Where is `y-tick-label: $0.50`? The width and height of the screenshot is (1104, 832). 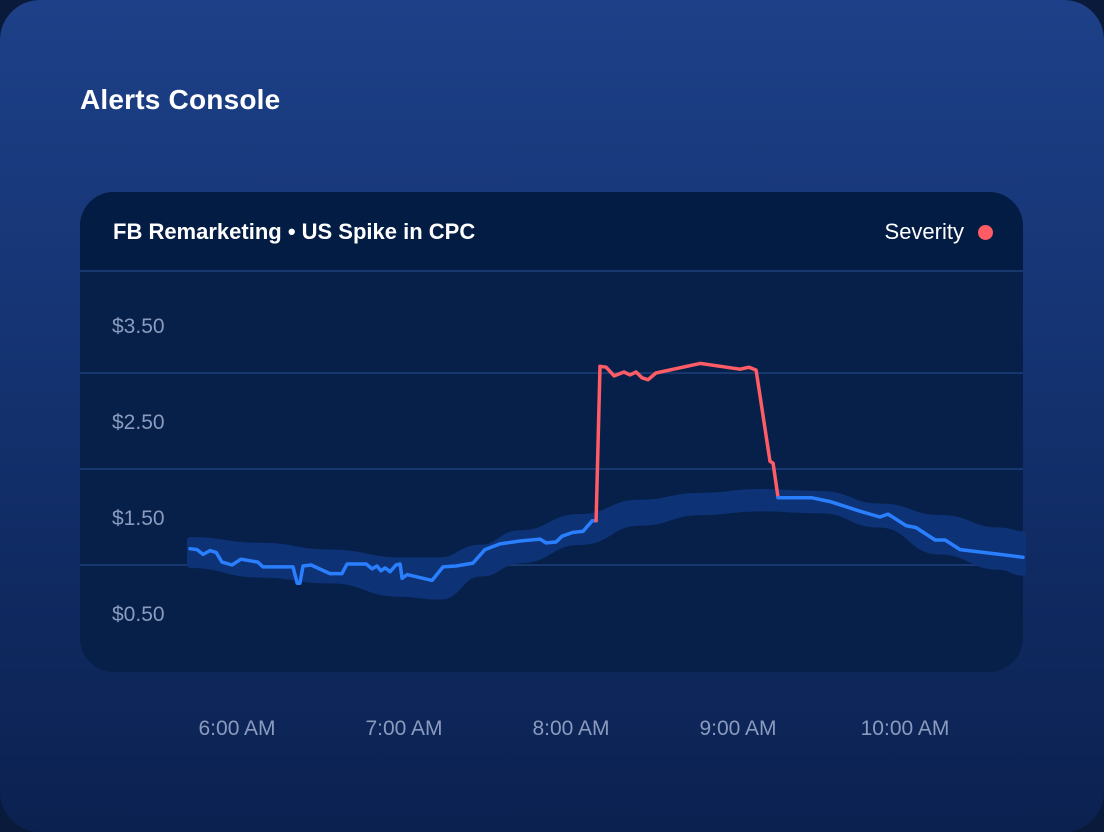
y-tick-label: $0.50 is located at coordinates (138, 614).